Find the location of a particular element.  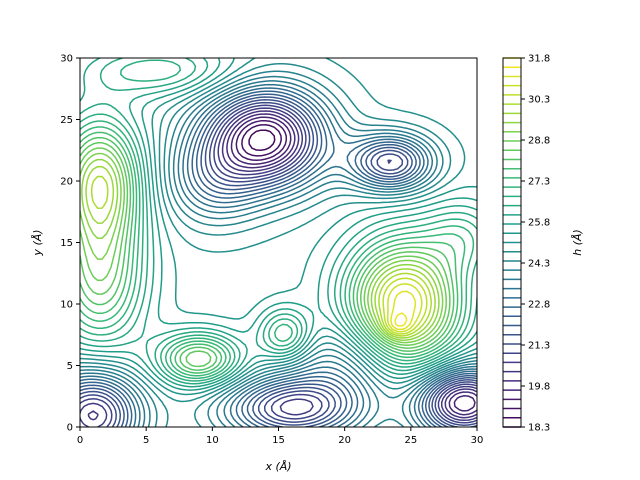

colorbar-tick-label: 28.8 is located at coordinates (539, 141).